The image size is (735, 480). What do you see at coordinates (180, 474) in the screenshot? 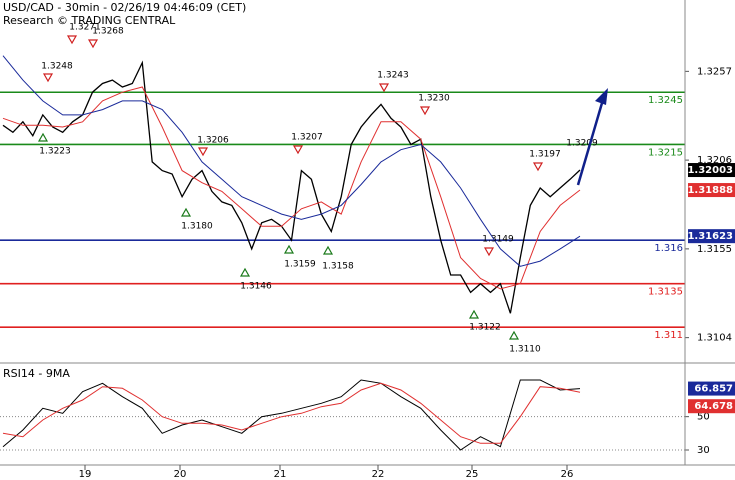
I see `x-tick-label: 20` at bounding box center [180, 474].